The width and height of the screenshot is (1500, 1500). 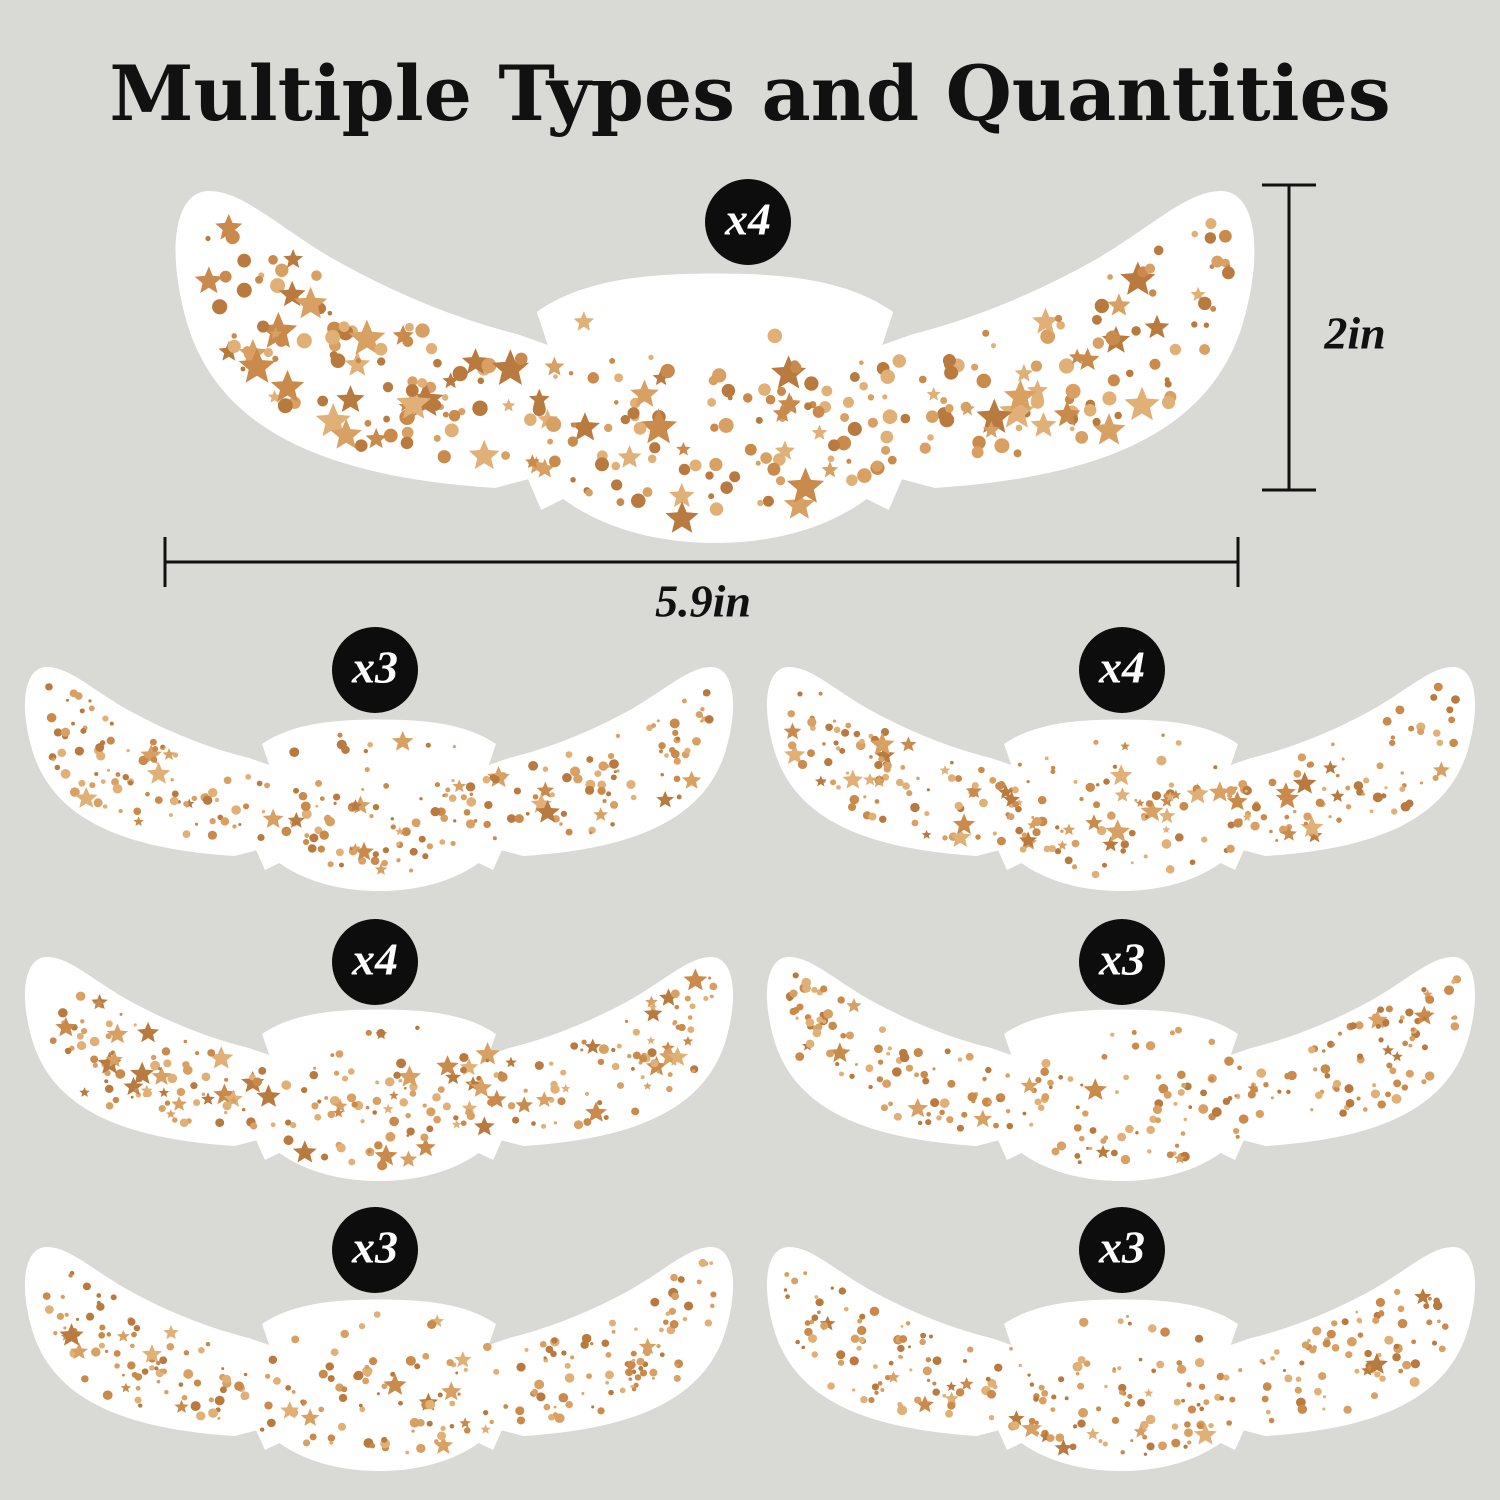 I want to click on badge-label: x3, so click(x=374, y=1247).